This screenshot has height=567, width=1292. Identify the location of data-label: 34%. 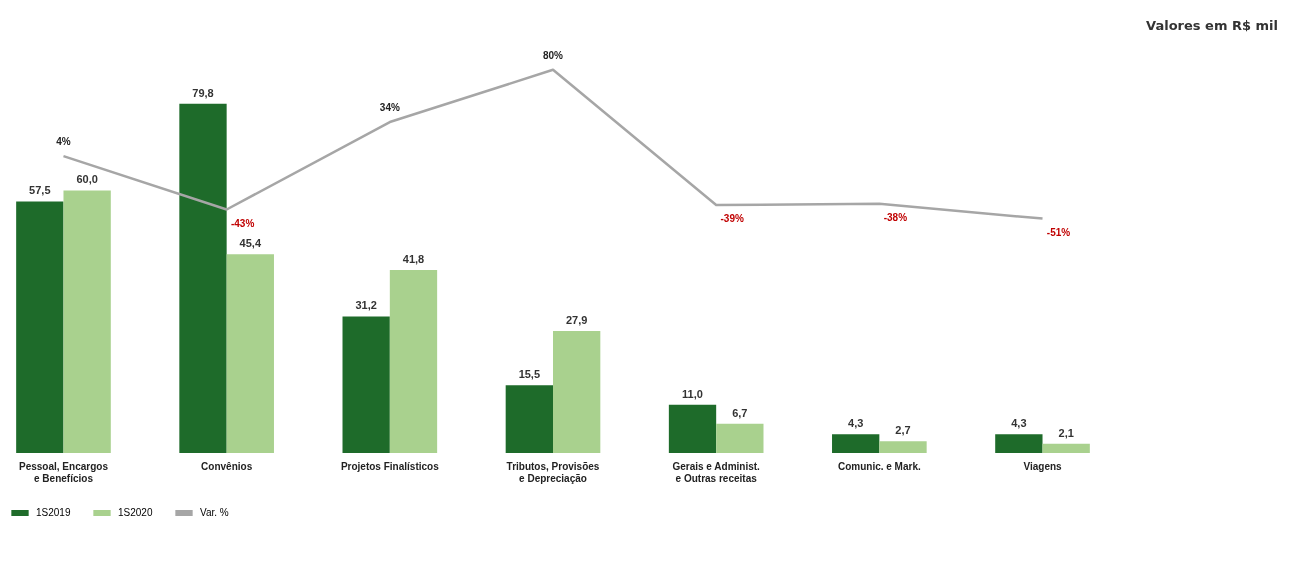
(389, 108).